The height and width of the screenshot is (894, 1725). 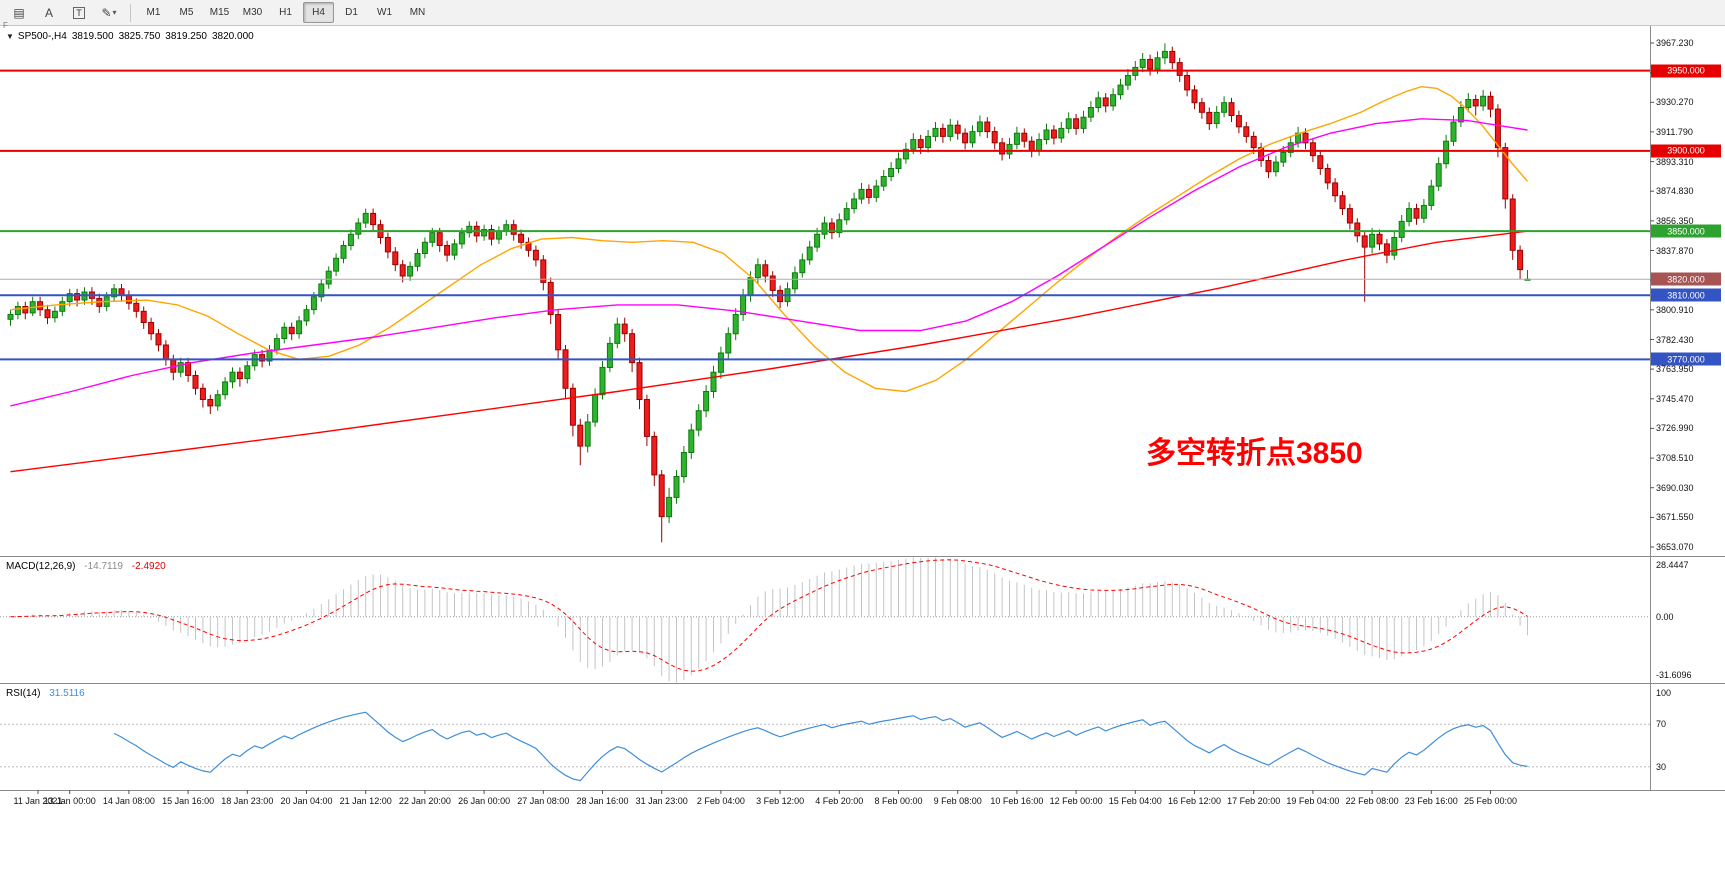 What do you see at coordinates (153, 12) in the screenshot?
I see `timeframe-m1-button: M1` at bounding box center [153, 12].